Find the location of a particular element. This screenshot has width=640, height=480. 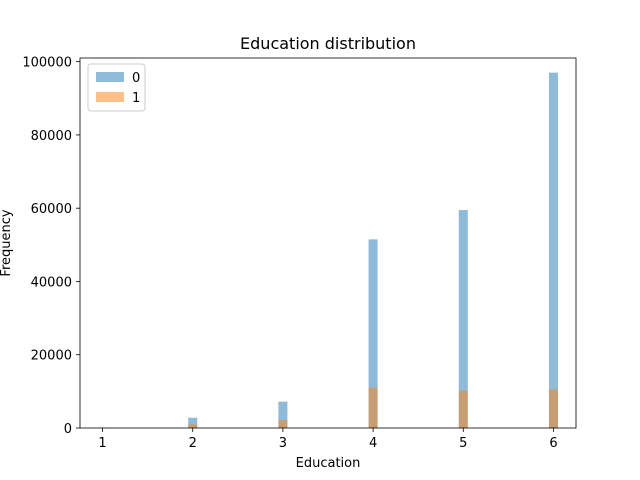

y-tick-label: 20000 is located at coordinates (51, 356).